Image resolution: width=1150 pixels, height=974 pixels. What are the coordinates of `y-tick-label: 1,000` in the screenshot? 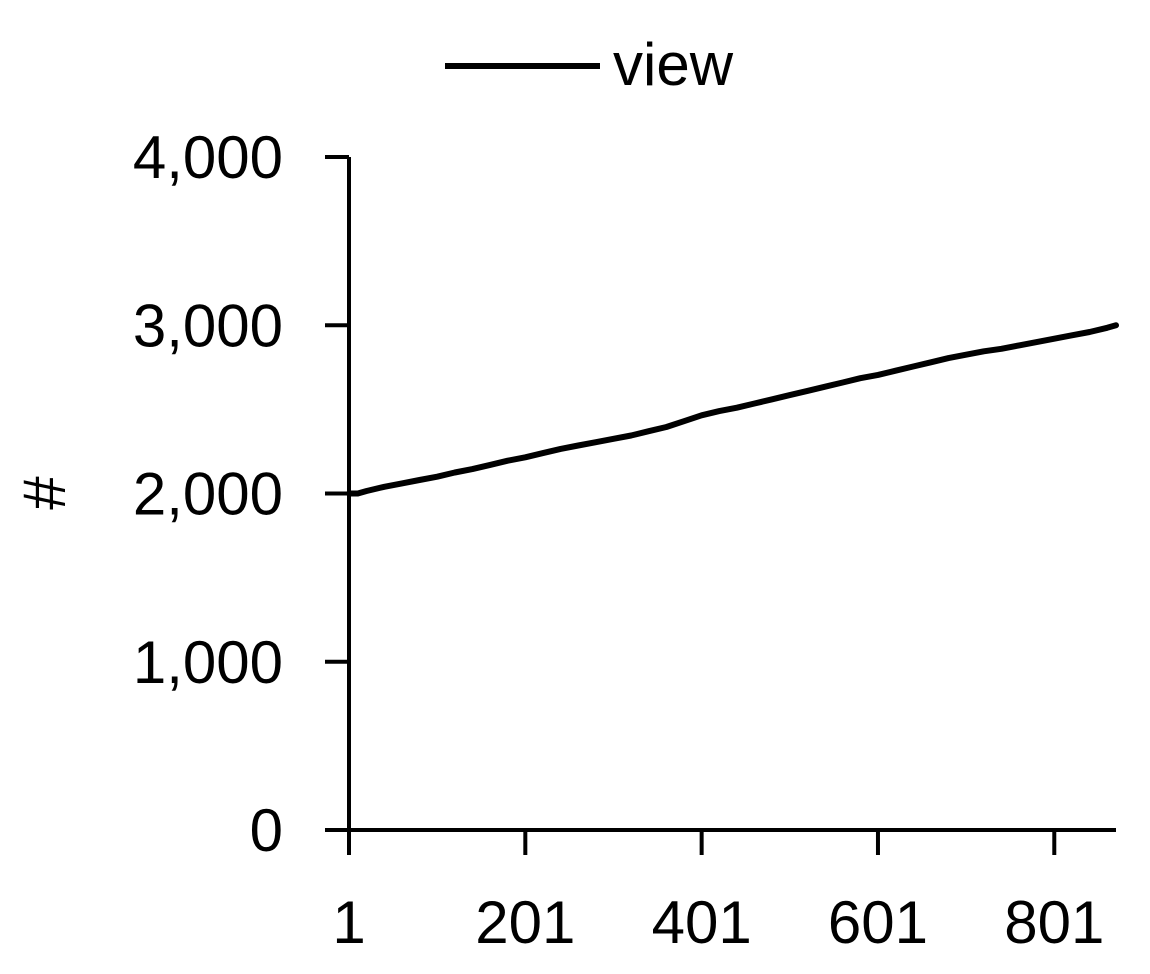 It's located at (208, 662).